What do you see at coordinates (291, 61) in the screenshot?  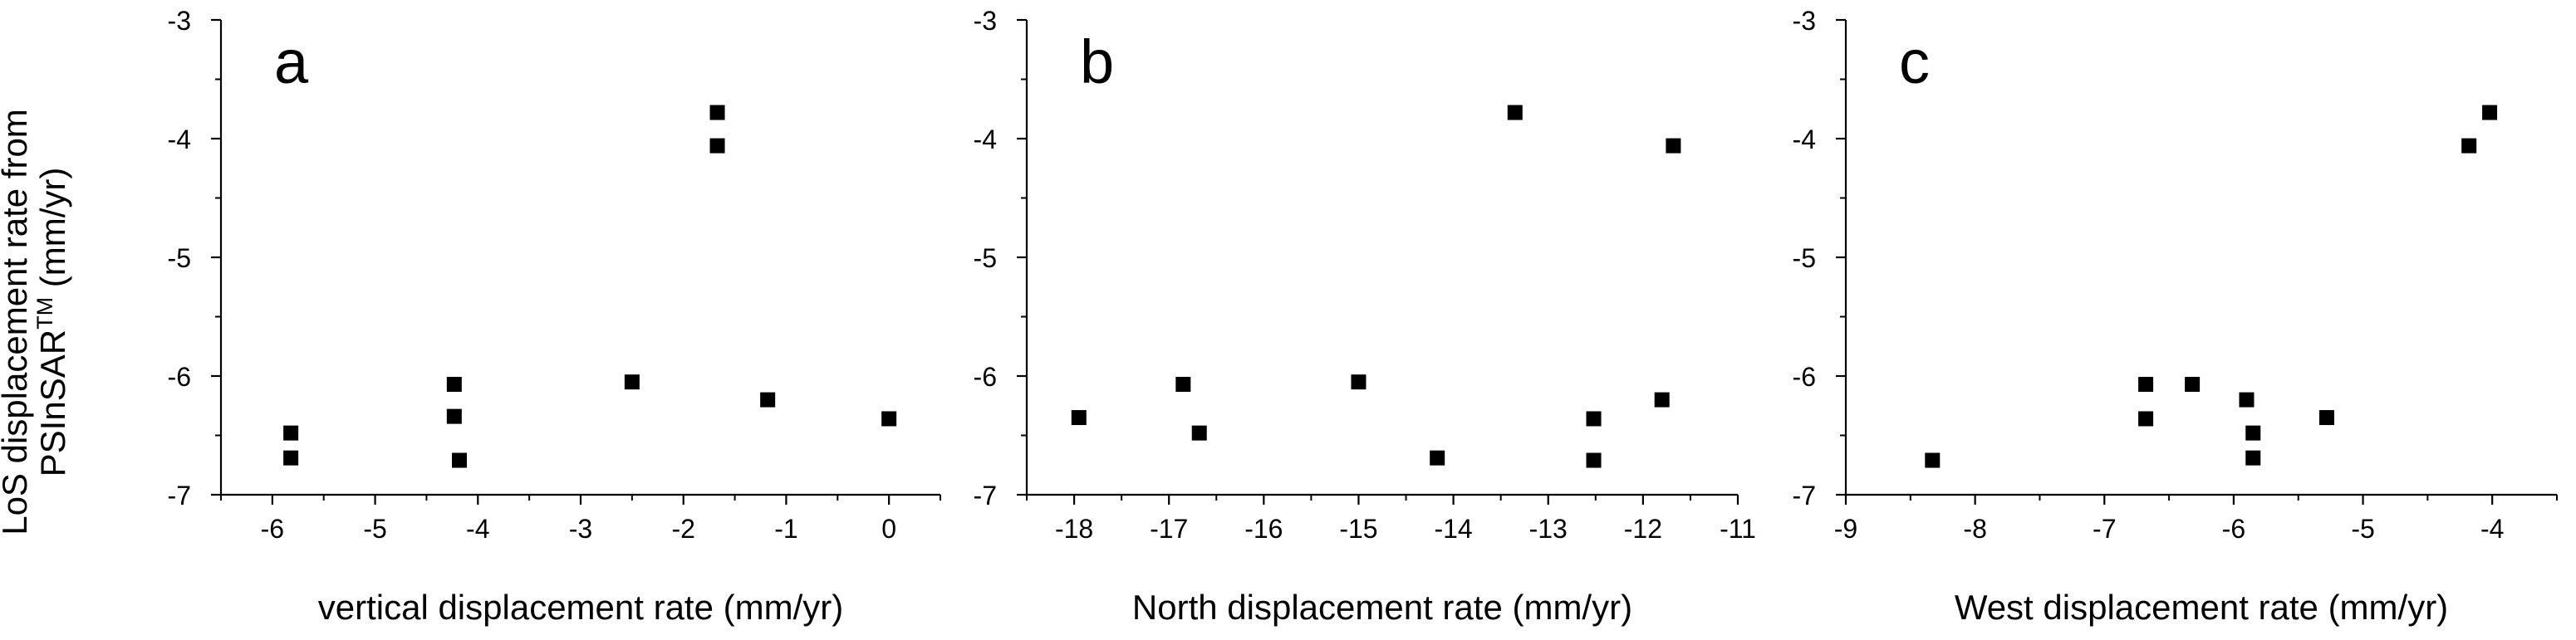 I see `panel-letter: a` at bounding box center [291, 61].